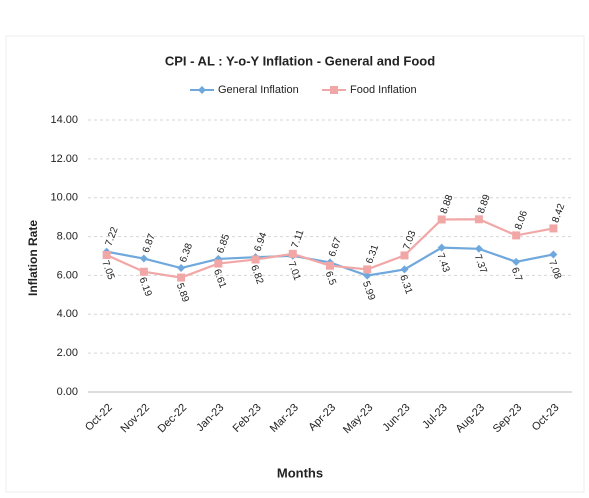 The image size is (589, 498). Describe the element at coordinates (258, 90) in the screenshot. I see `legend-label: General Inflation` at that location.